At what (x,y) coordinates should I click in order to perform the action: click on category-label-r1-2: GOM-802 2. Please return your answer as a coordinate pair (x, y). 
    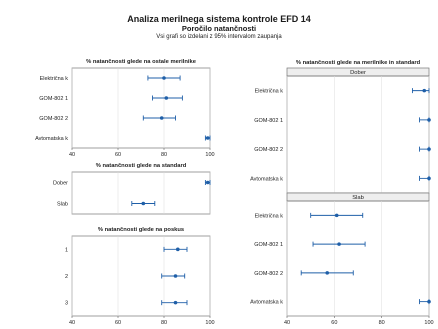
    Looking at the image, I should click on (268, 274).